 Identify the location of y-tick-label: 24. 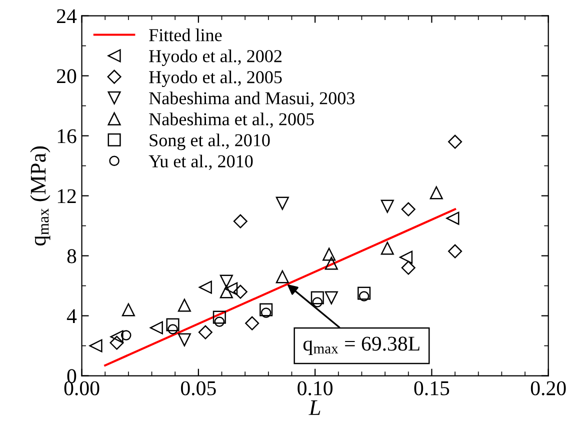
(67, 16).